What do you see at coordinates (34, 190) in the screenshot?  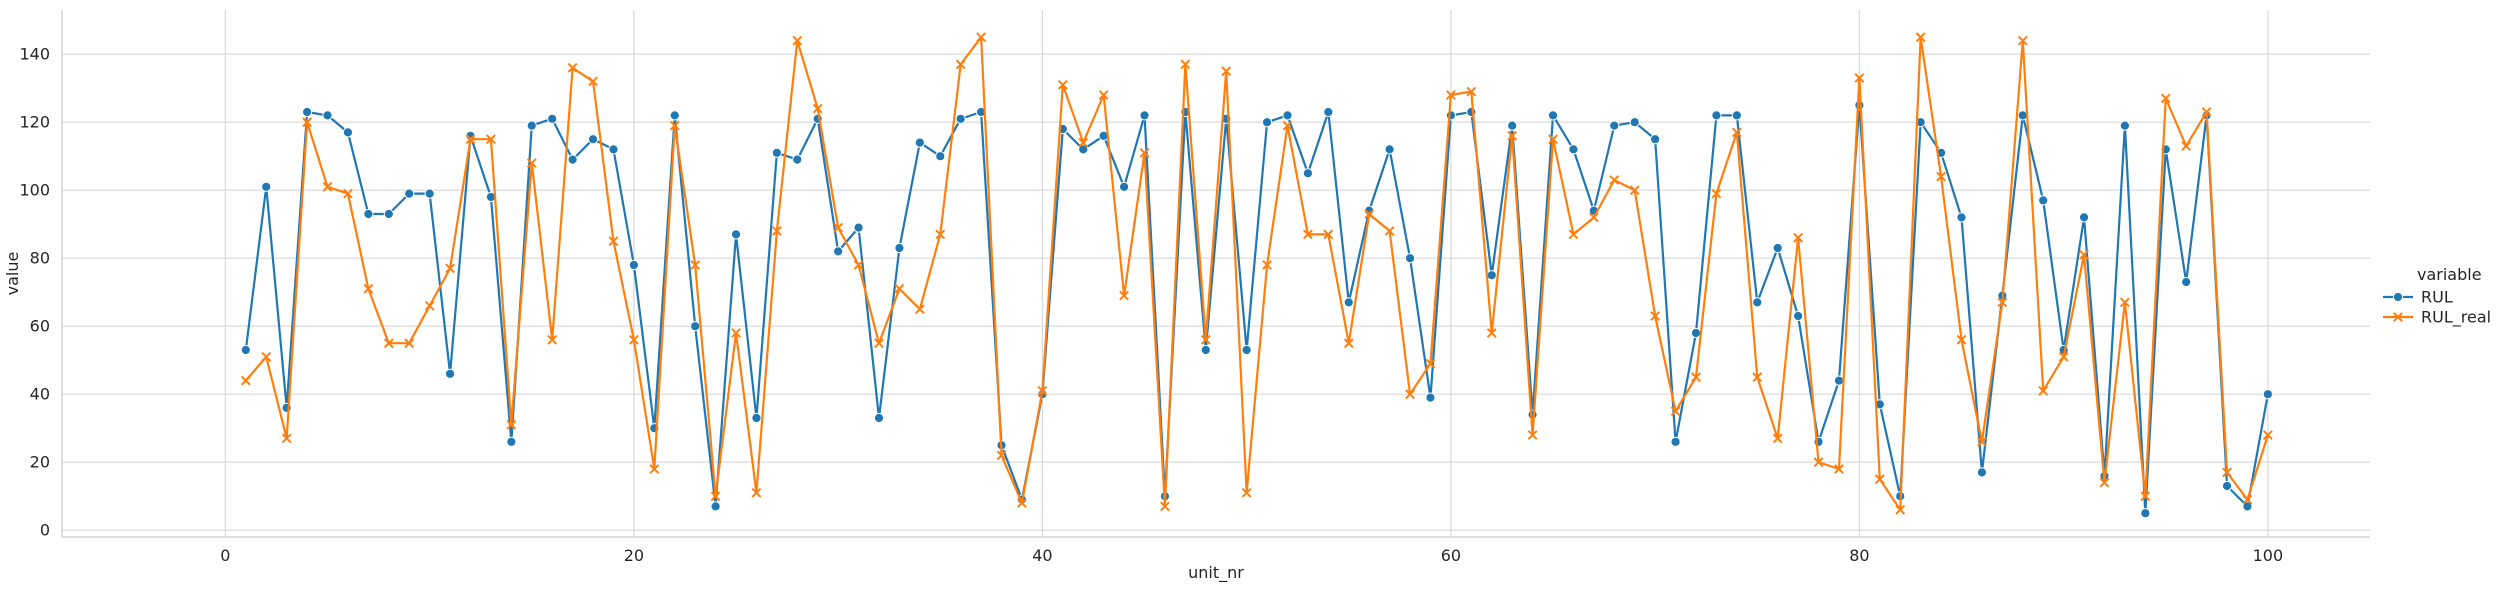 I see `y-tick-label: 100` at bounding box center [34, 190].